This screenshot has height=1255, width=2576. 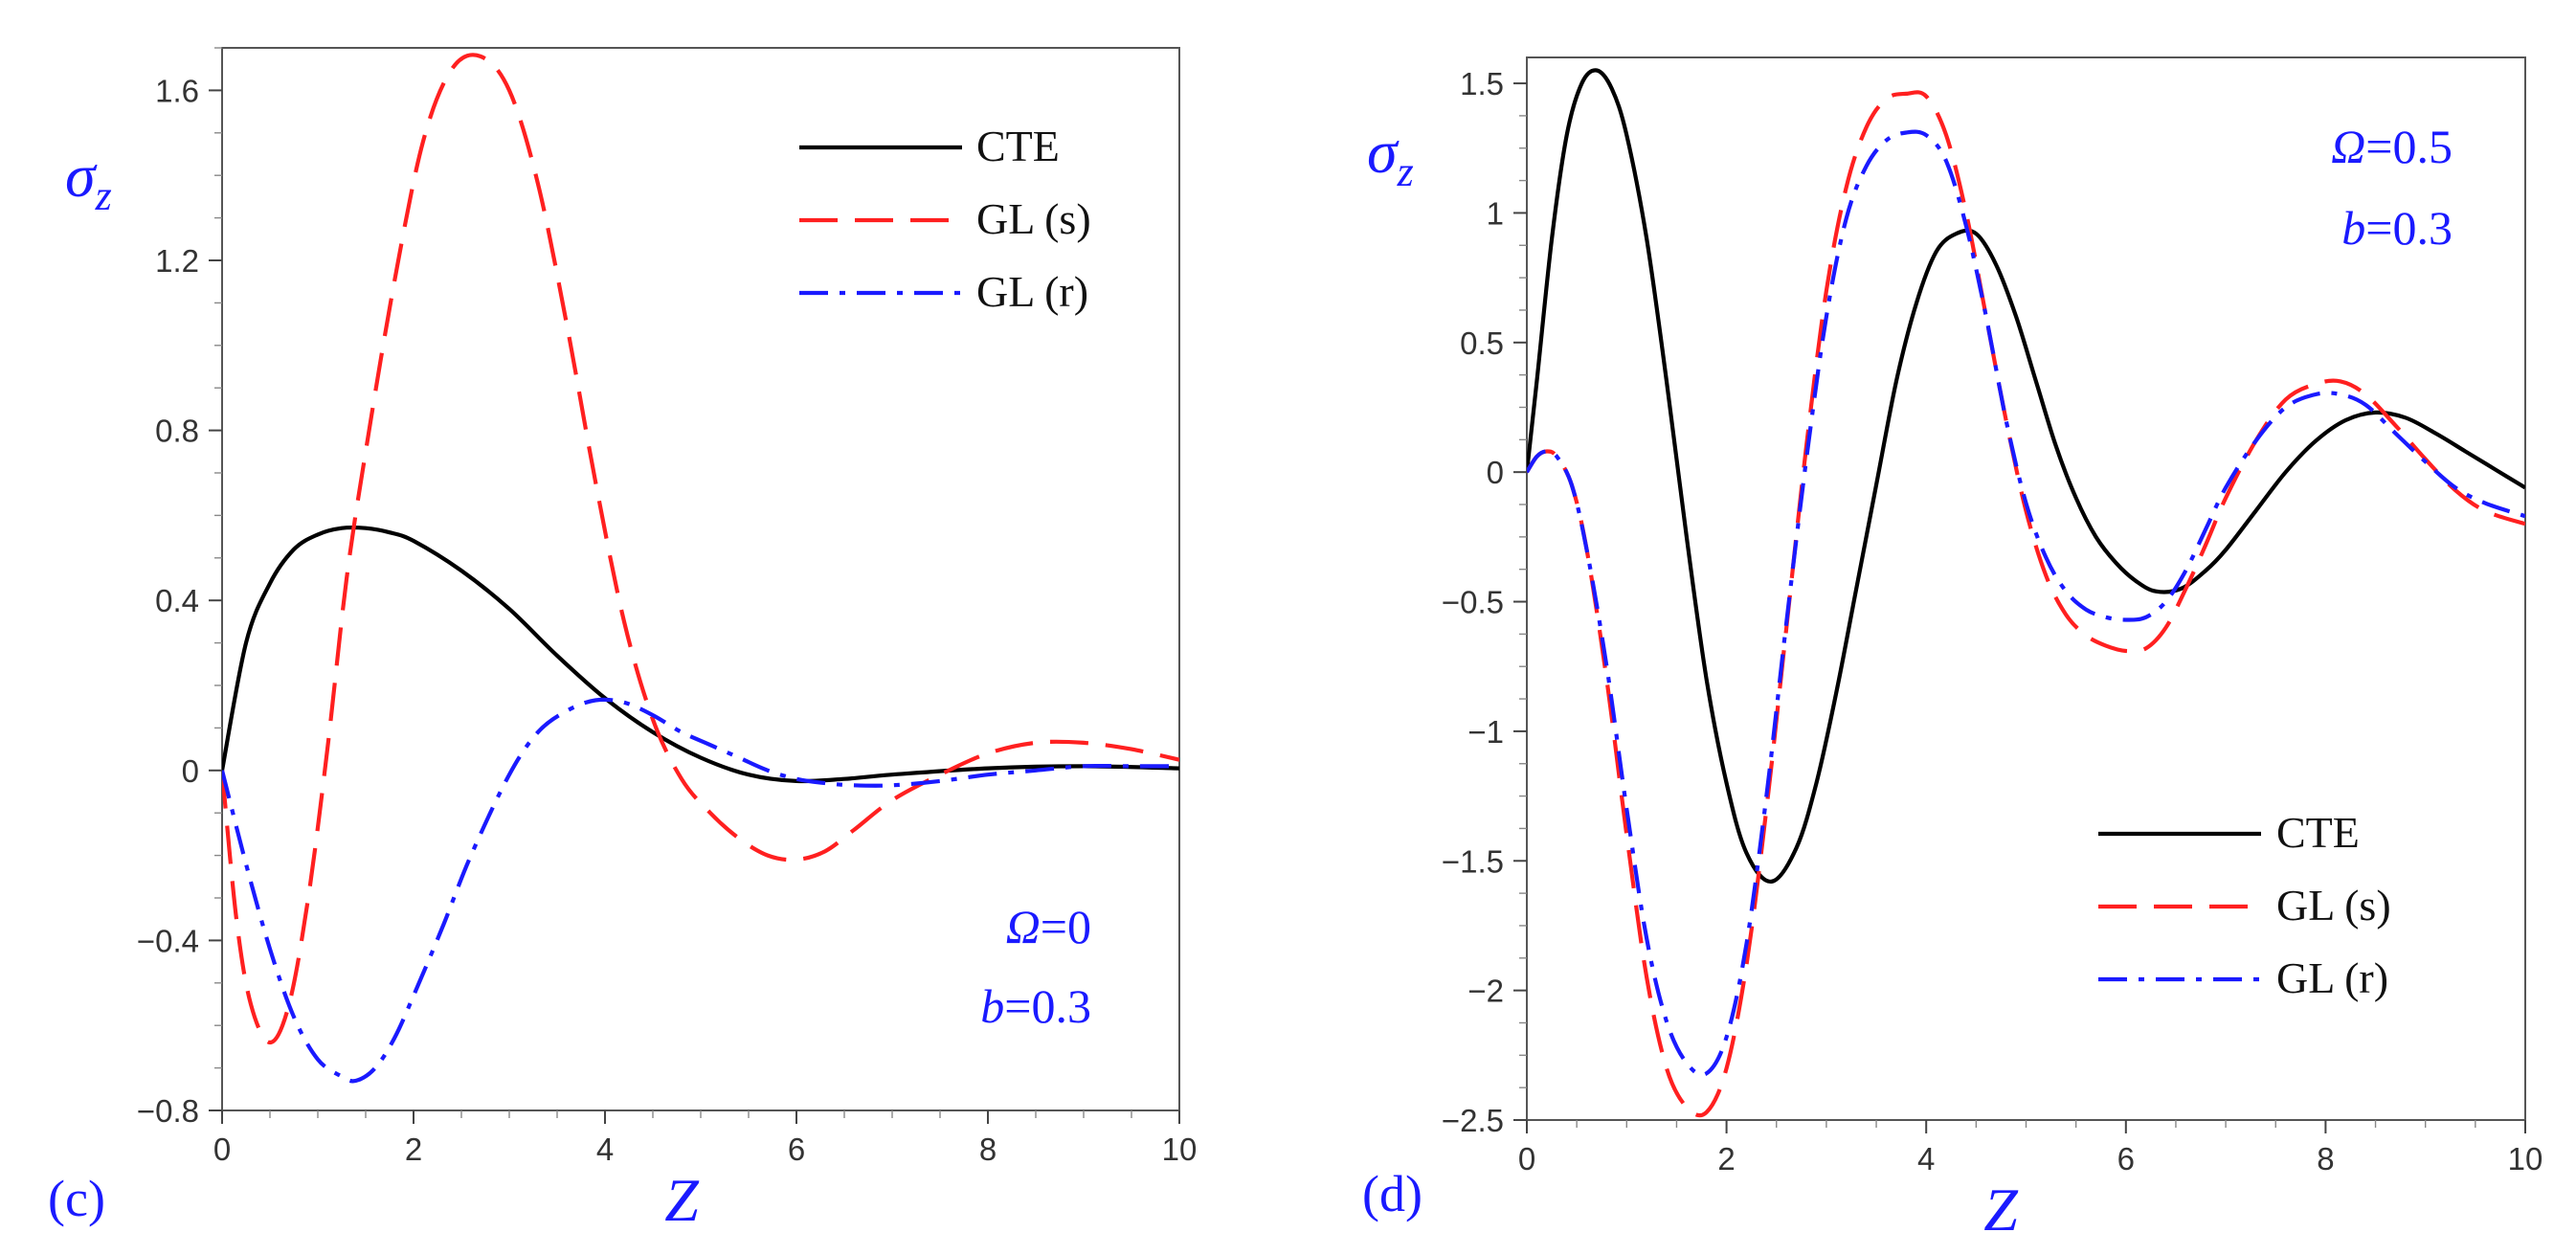 I want to click on panel-label: (d), so click(x=1392, y=1194).